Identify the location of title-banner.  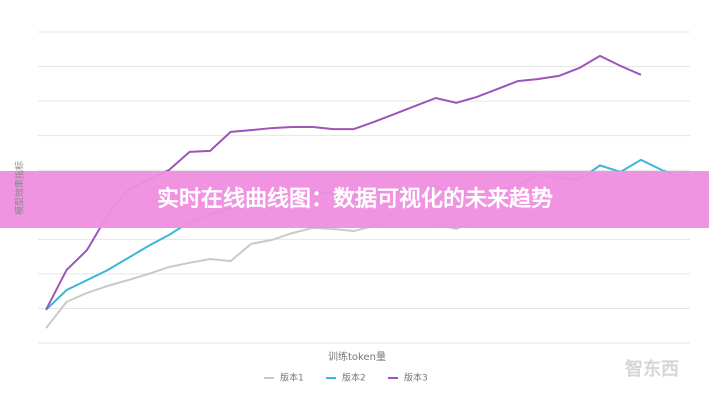
(354, 199).